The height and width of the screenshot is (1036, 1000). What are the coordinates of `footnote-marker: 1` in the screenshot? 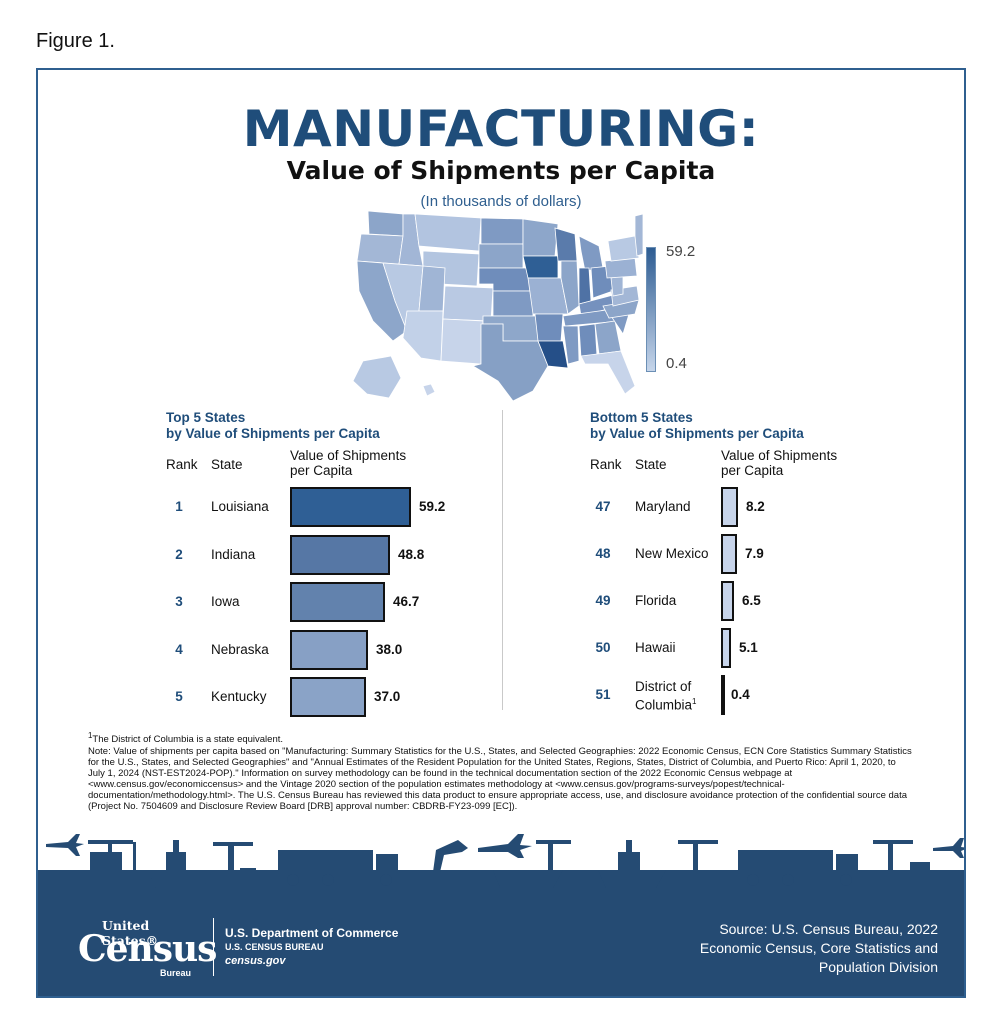 It's located at (90, 735).